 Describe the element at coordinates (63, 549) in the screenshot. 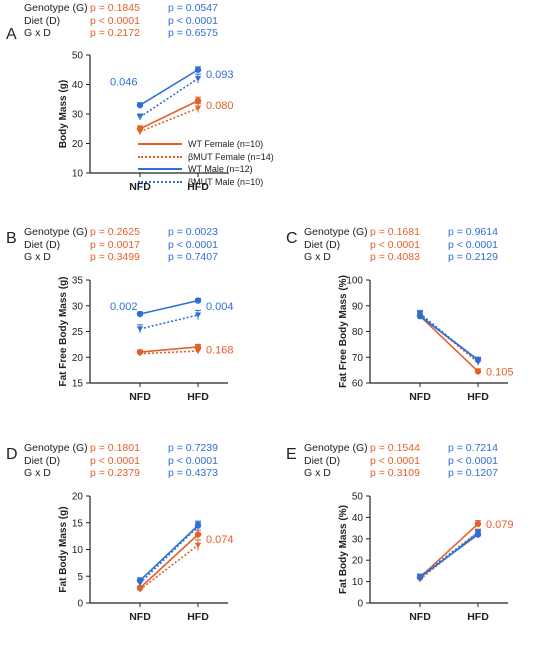

I see `y-axis-label-d: Fat Body Mass (g)` at that location.